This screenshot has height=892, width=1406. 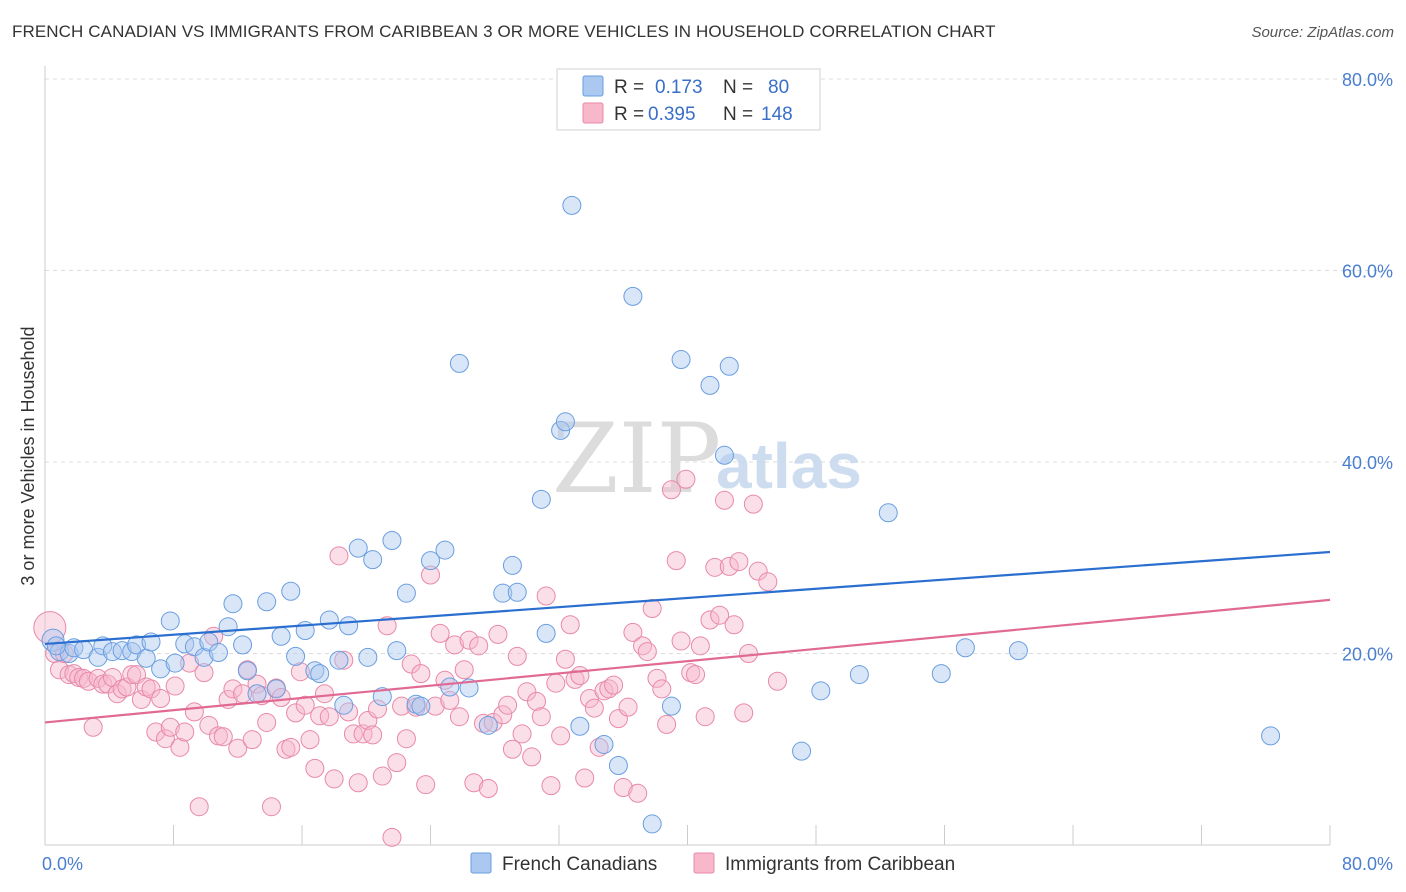 What do you see at coordinates (840, 864) in the screenshot?
I see `legend-label-caribbean: Immigrants from Caribbean` at bounding box center [840, 864].